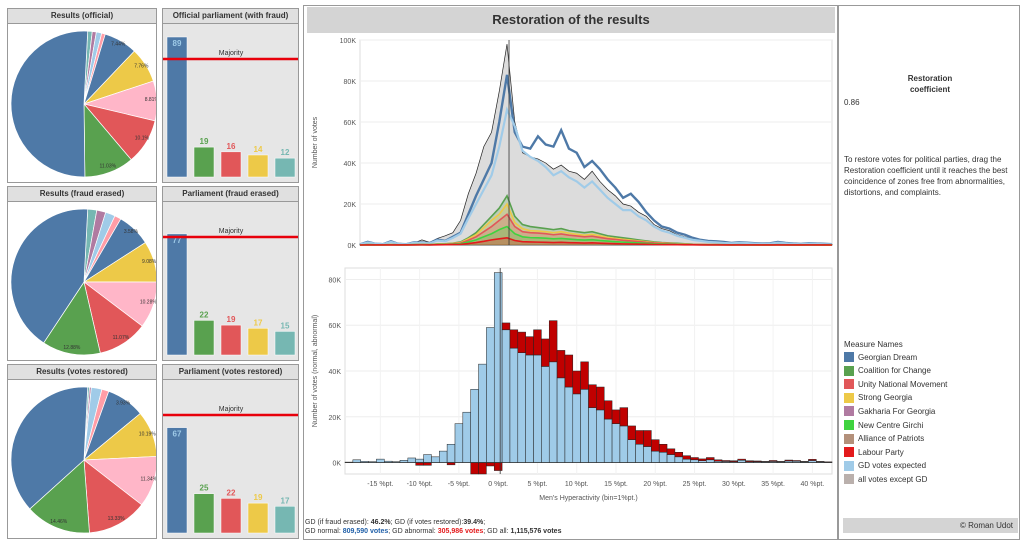 This screenshot has height=544, width=1024. What do you see at coordinates (148, 303) in the screenshot?
I see `pie-label: 10.28%` at bounding box center [148, 303].